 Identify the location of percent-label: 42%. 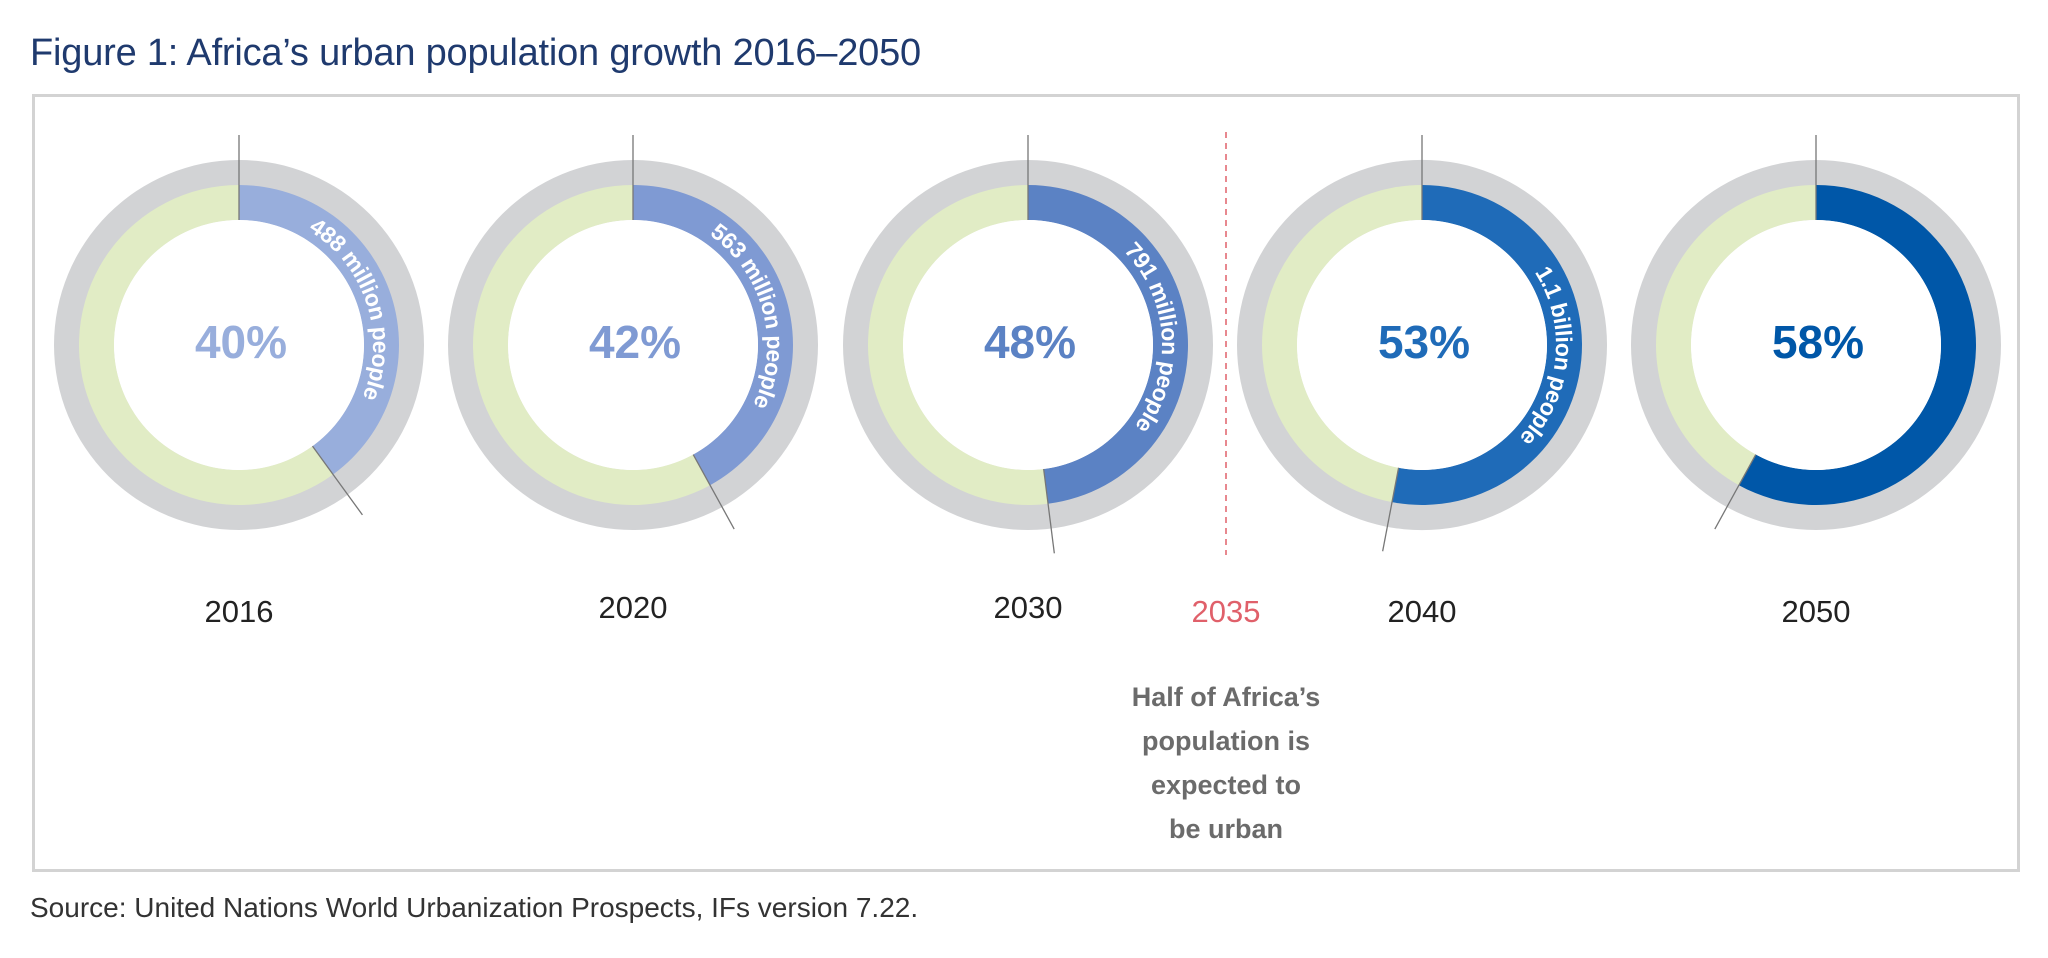
(635, 342).